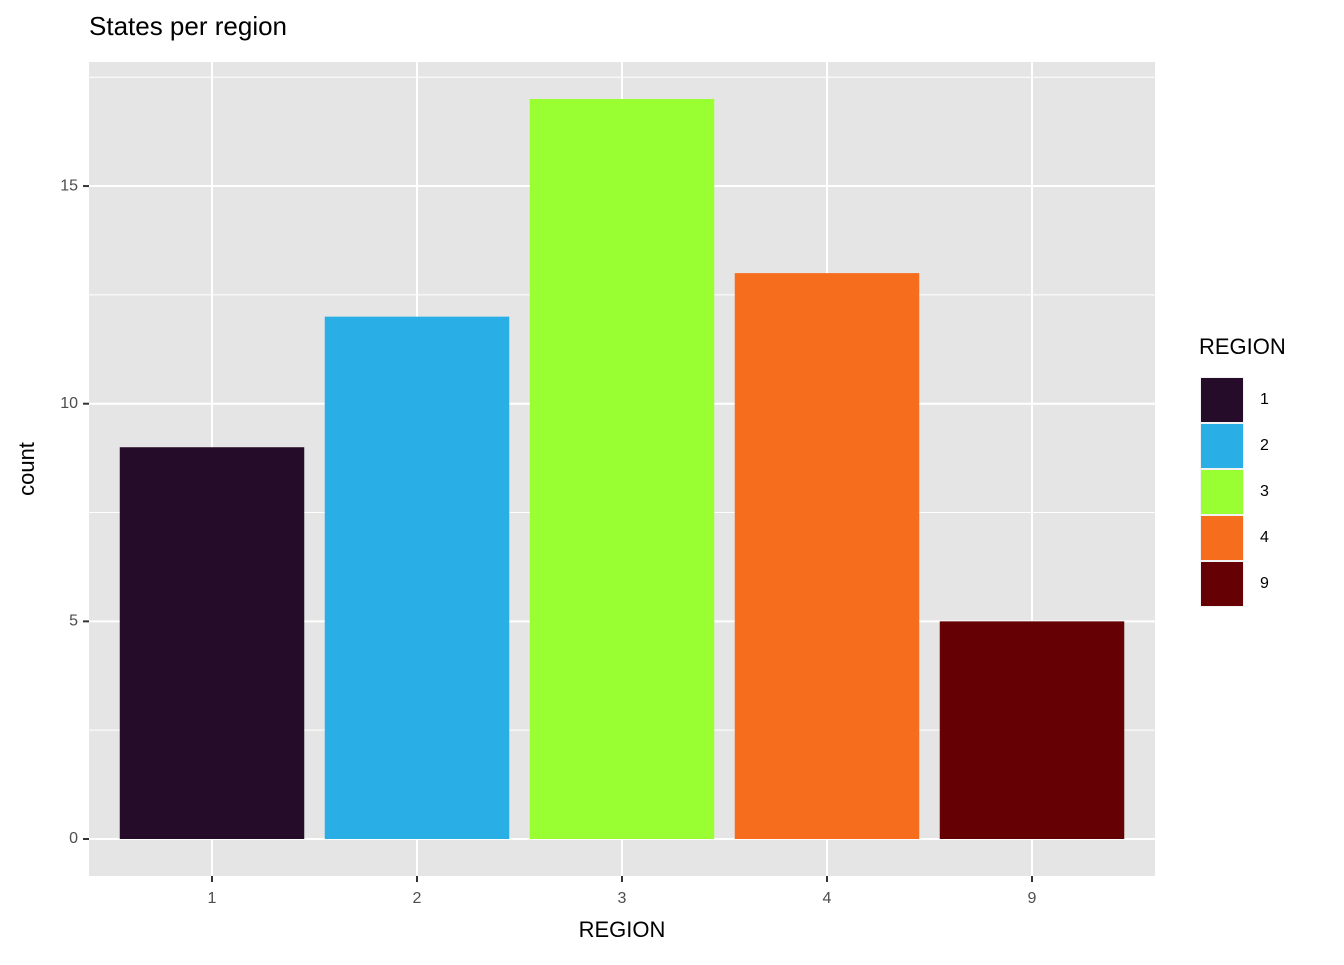 The width and height of the screenshot is (1344, 965). I want to click on y-tick-label: 5, so click(73, 621).